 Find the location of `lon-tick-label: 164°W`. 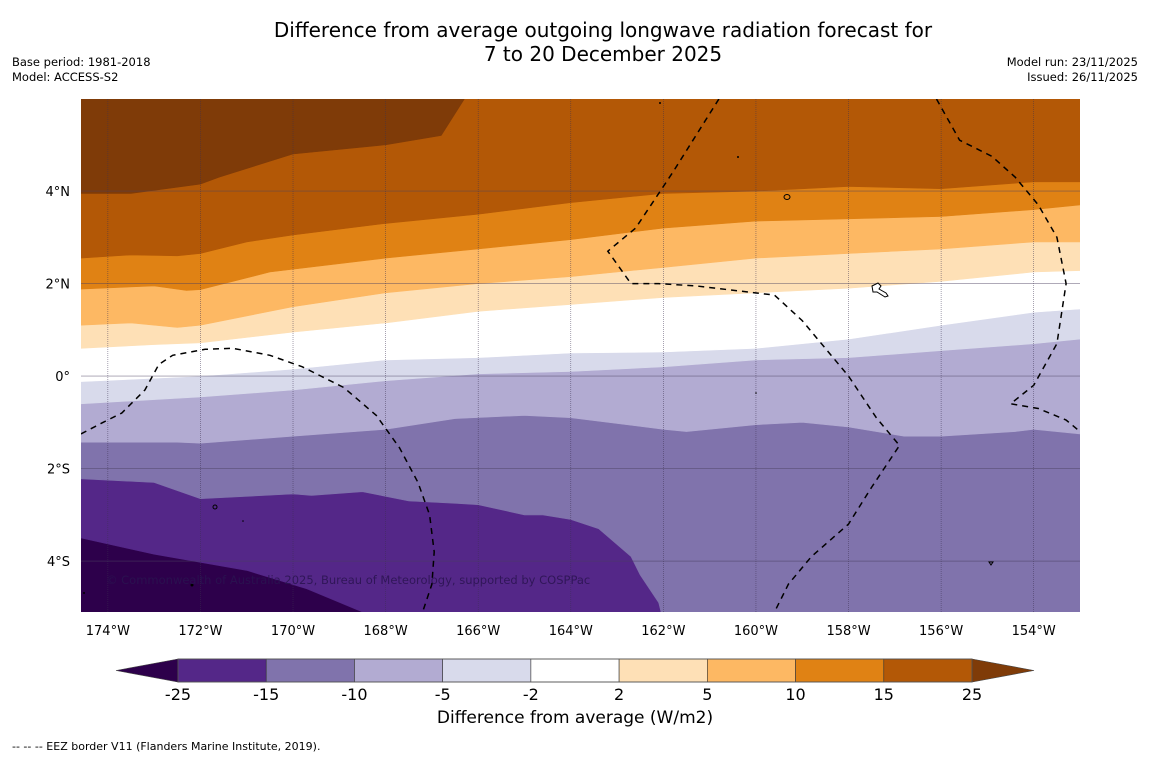

lon-tick-label: 164°W is located at coordinates (571, 631).